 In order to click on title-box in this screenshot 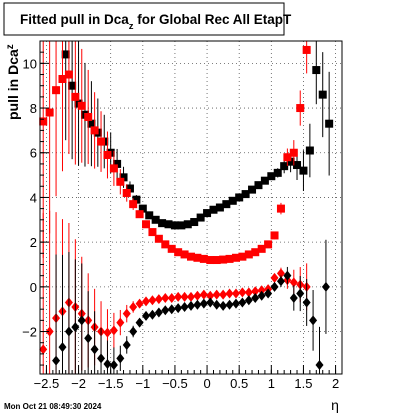, I will do `click(144, 19)`.